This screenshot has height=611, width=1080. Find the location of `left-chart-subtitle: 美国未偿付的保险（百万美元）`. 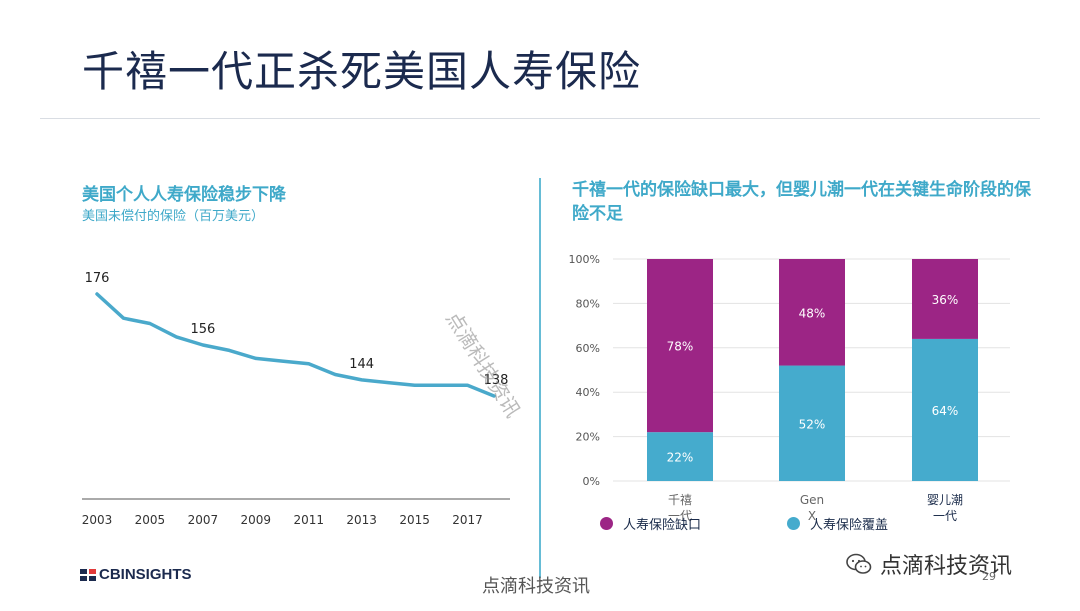

left-chart-subtitle: 美国未偿付的保险（百万美元） is located at coordinates (173, 216).